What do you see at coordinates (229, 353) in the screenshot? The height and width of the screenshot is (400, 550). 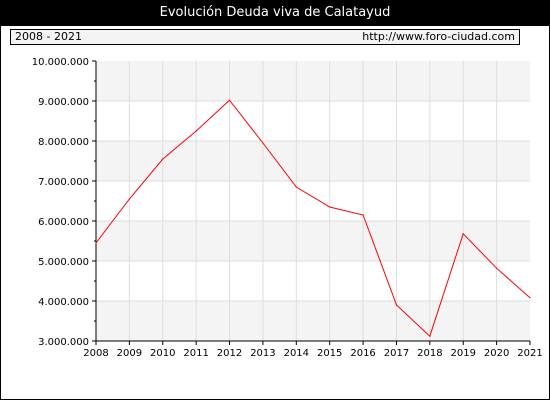 I see `x-tick-label: 2012` at bounding box center [229, 353].